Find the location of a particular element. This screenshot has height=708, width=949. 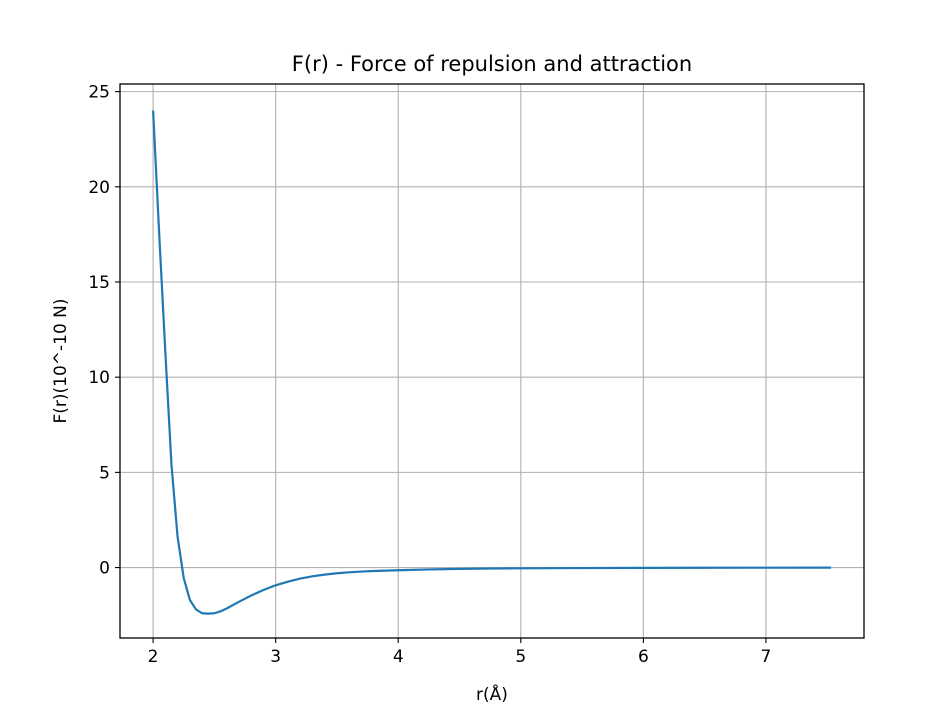

y-tick-label: 20 is located at coordinates (99, 188).